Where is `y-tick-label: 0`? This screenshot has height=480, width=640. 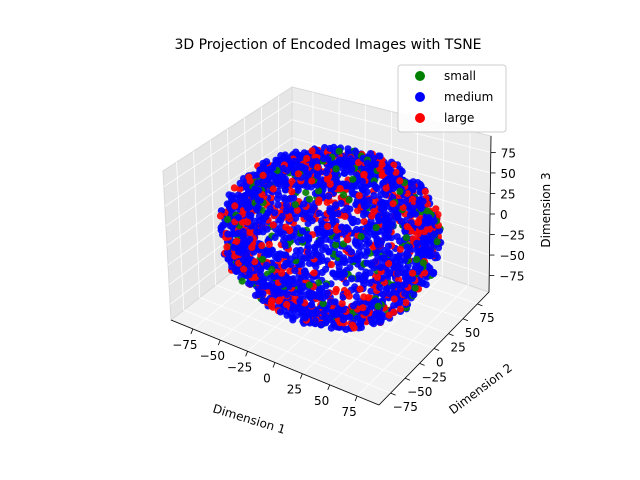
y-tick-label: 0 is located at coordinates (440, 363).